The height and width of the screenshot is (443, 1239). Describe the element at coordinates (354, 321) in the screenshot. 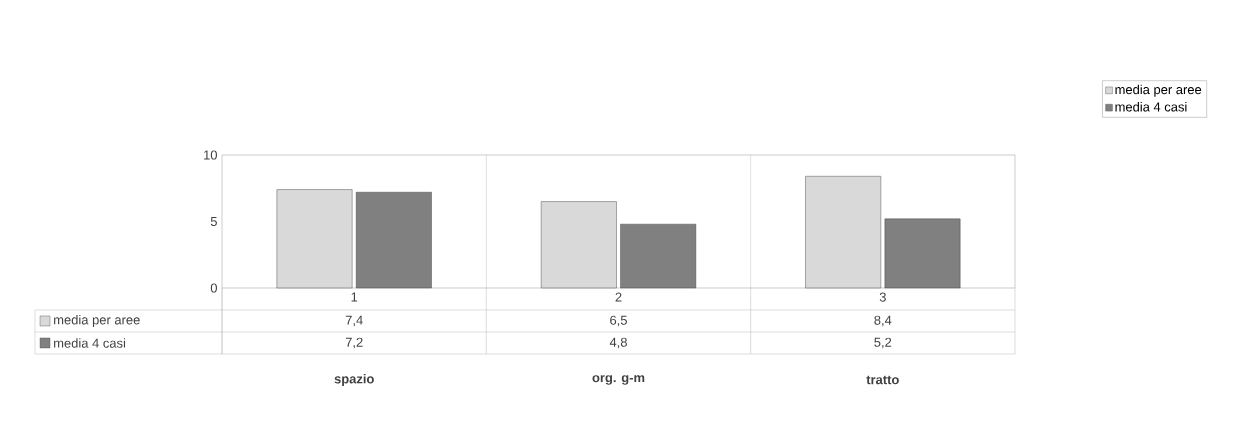

I see `data-label: 7,4` at that location.